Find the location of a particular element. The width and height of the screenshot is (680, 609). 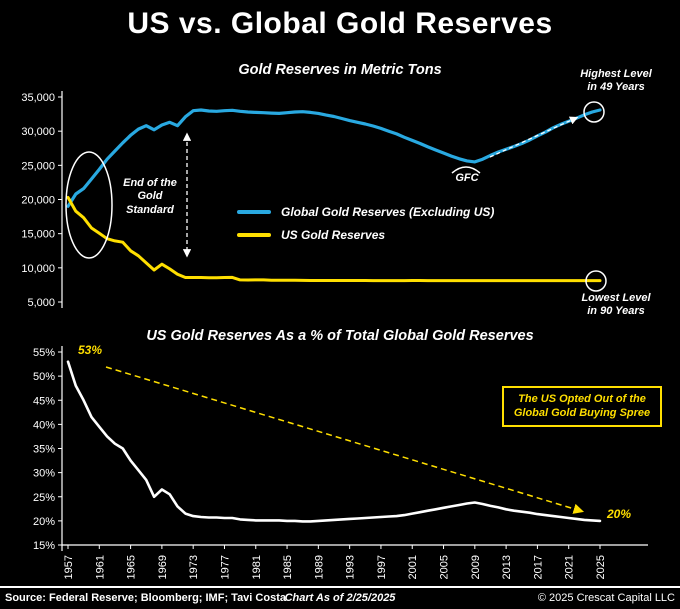

y-tick-label: 40% is located at coordinates (44, 425).